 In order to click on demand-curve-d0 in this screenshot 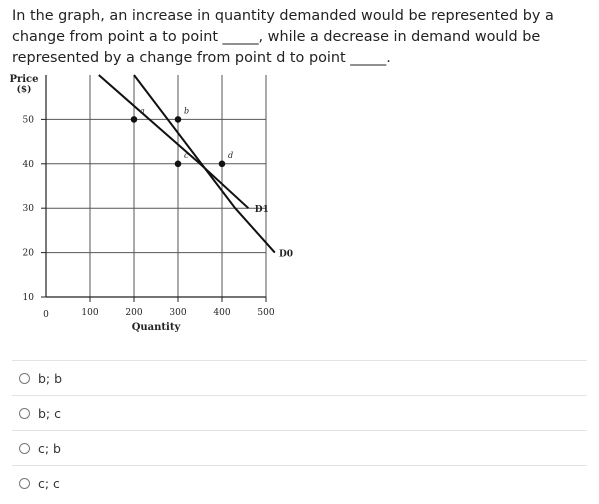, I will do `click(204, 164)`.